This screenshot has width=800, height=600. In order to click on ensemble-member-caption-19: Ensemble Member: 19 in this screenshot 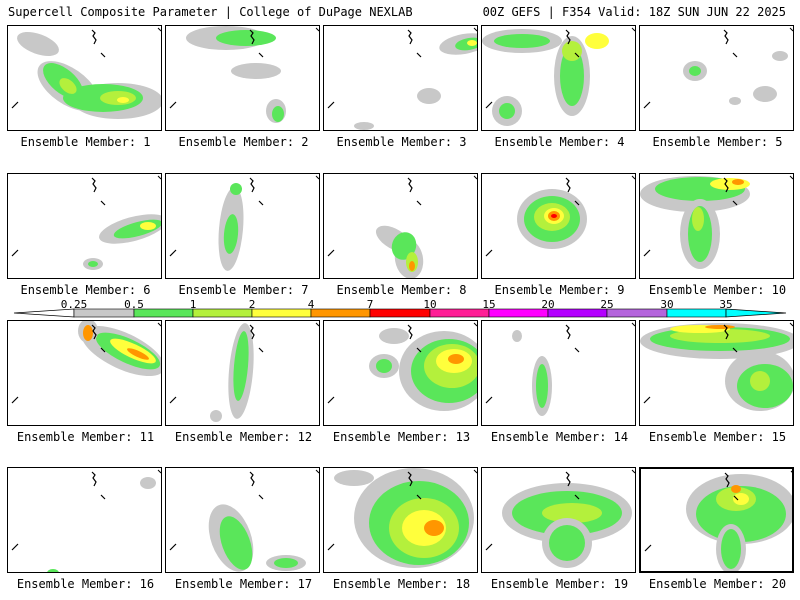, I will do `click(559, 584)`.